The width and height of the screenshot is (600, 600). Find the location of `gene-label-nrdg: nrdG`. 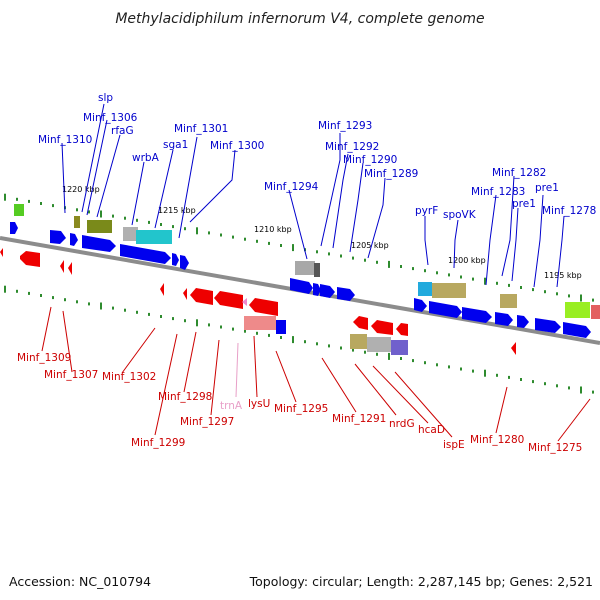

gene-label-nrdg: nrdG is located at coordinates (402, 424).